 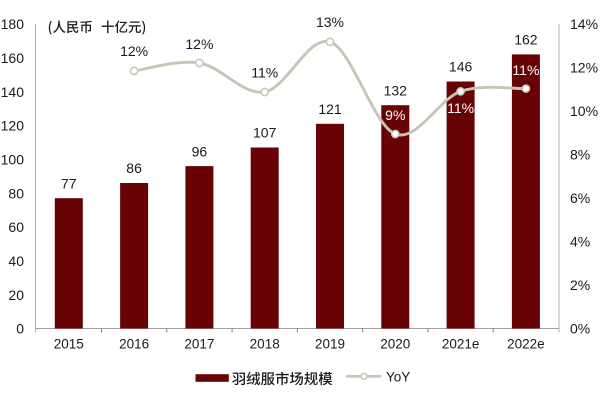 I want to click on svg-text: 9%, so click(x=395, y=115).